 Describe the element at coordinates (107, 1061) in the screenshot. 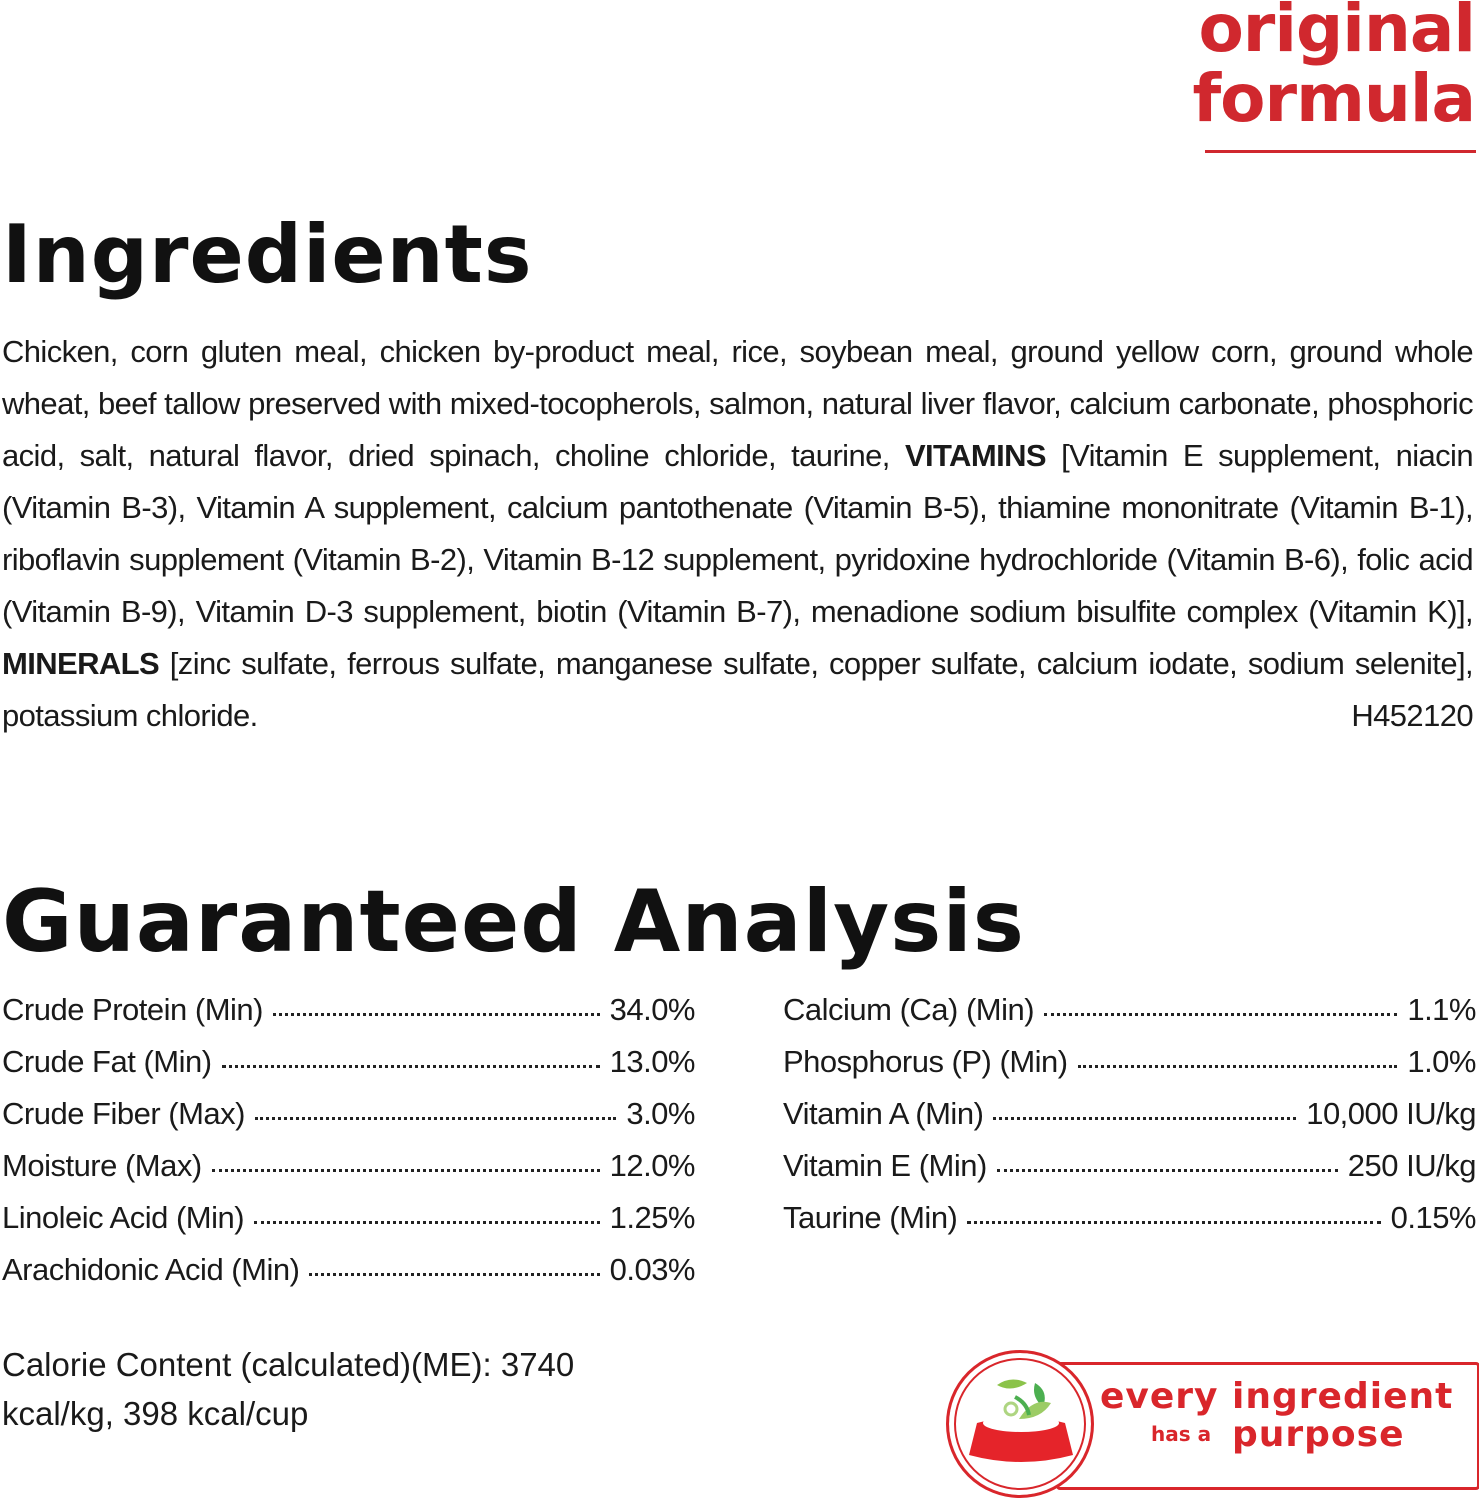

I see `nutrient-label: Crude Fat (Min)` at that location.